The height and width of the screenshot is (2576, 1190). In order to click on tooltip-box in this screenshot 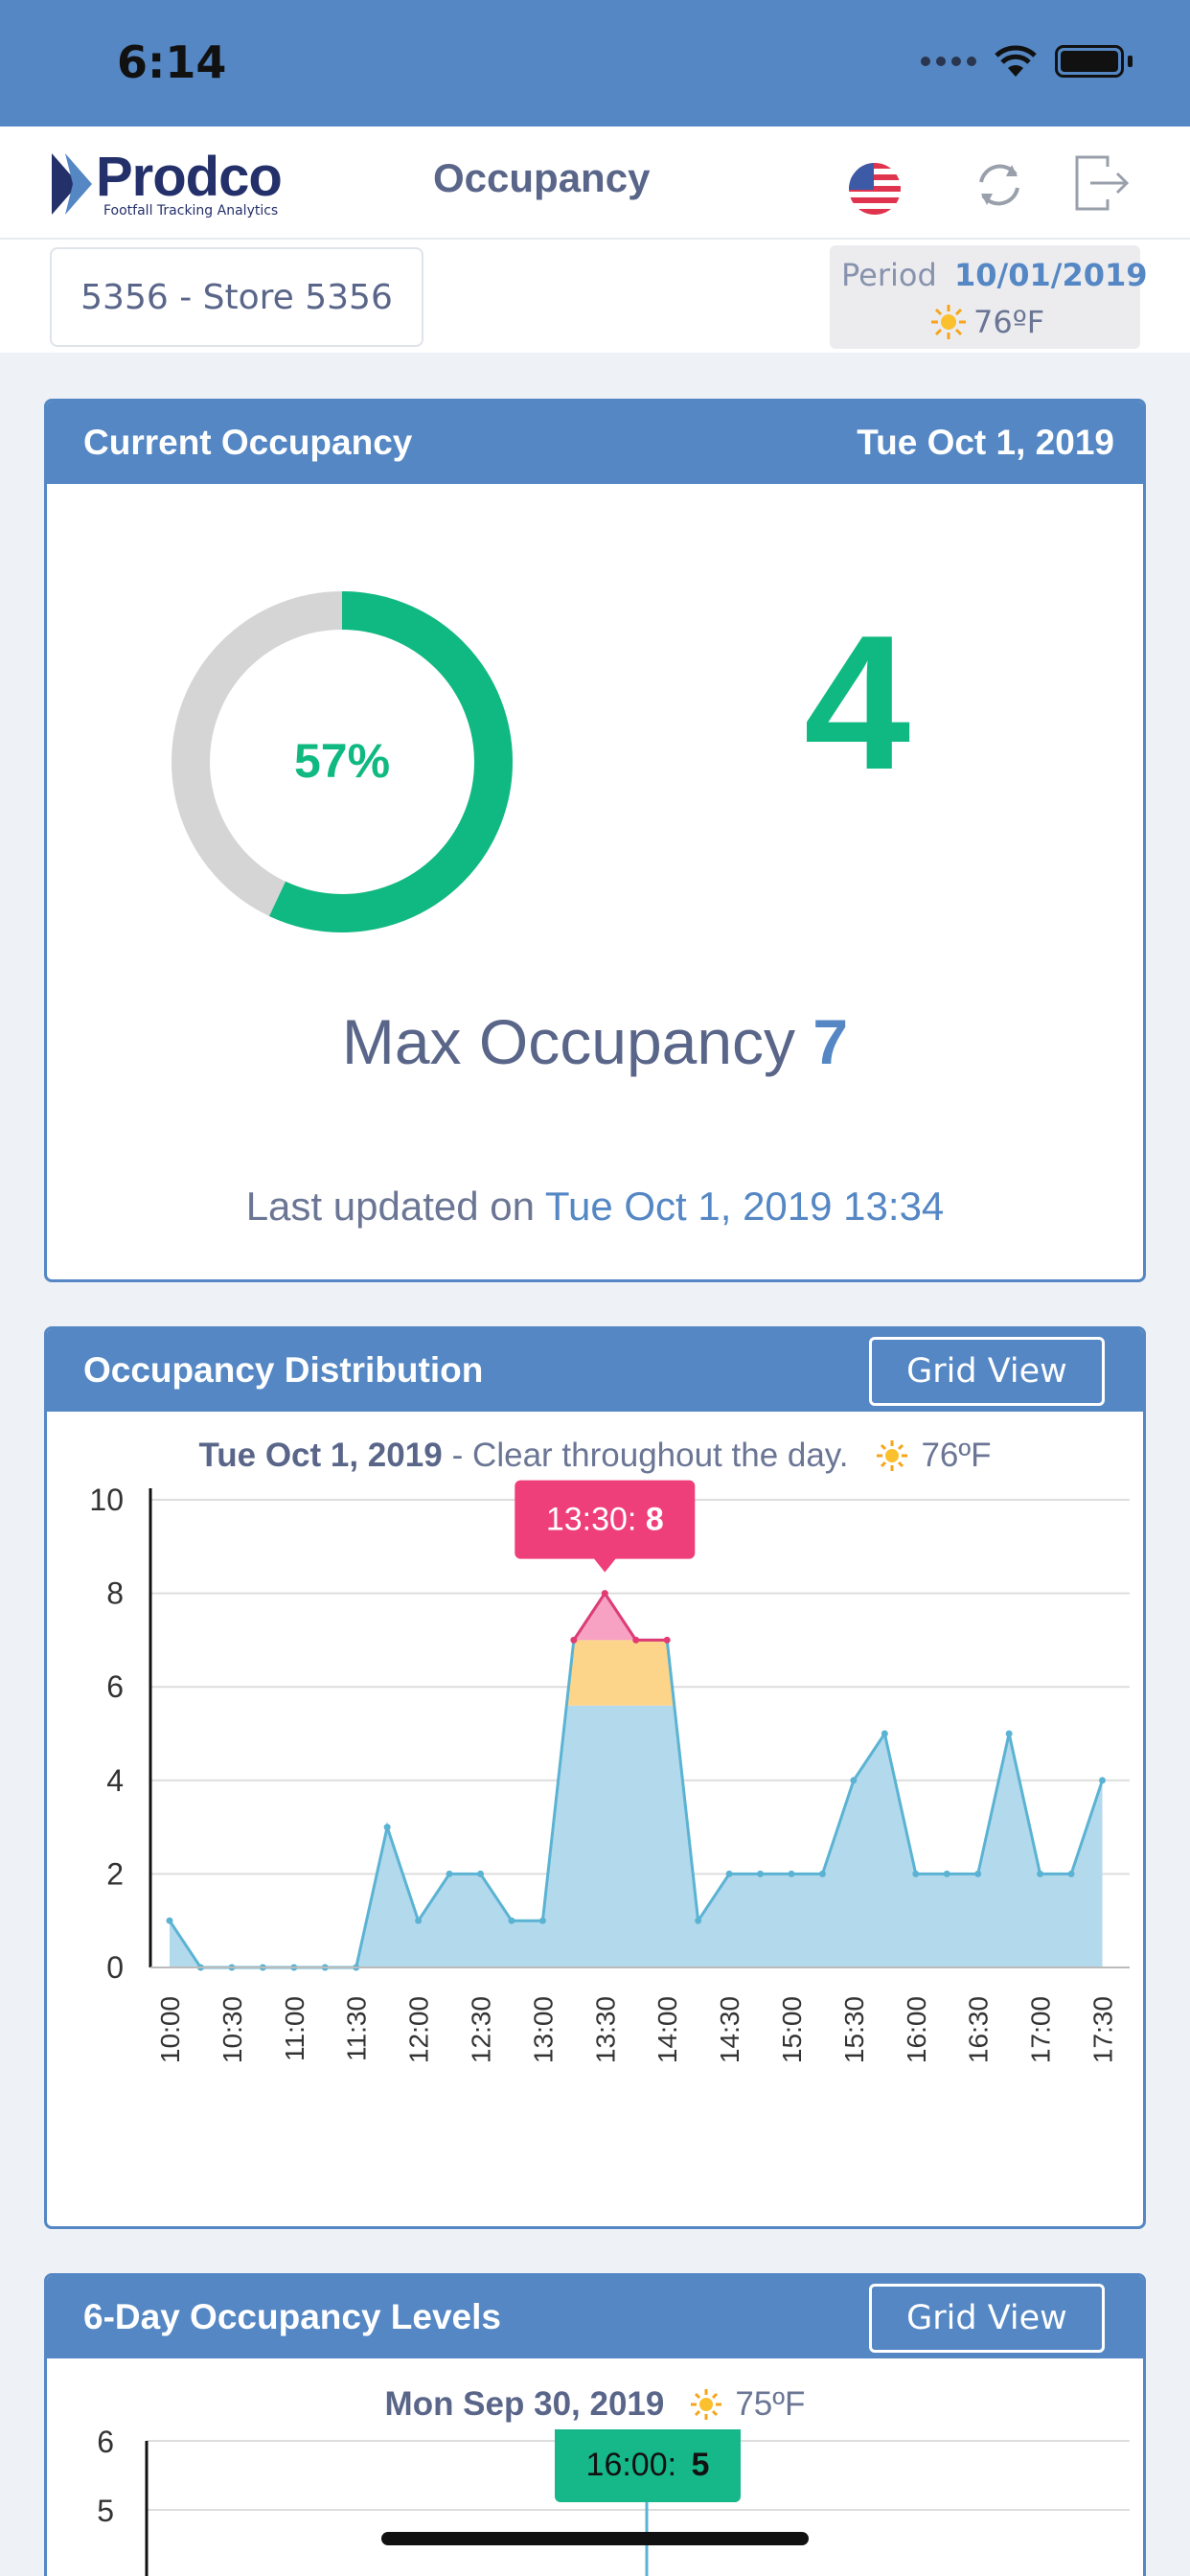, I will do `click(606, 1519)`.